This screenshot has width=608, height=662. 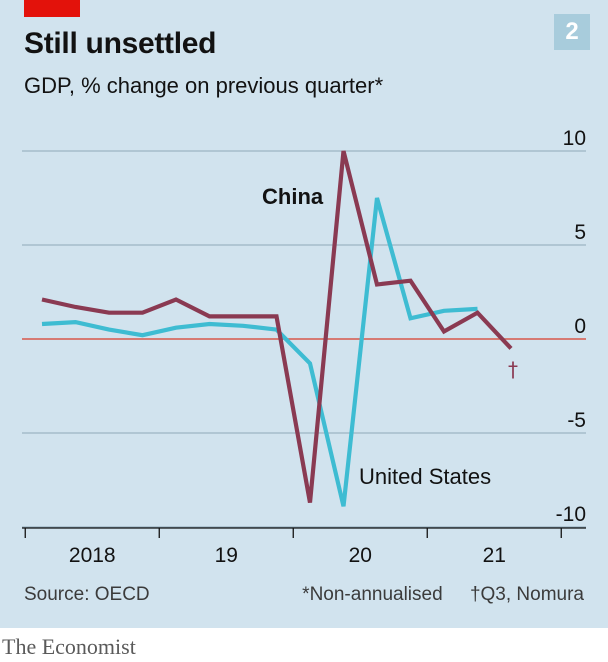 What do you see at coordinates (204, 85) in the screenshot?
I see `chart-subtitle: GDP, % change on previous quarter*` at bounding box center [204, 85].